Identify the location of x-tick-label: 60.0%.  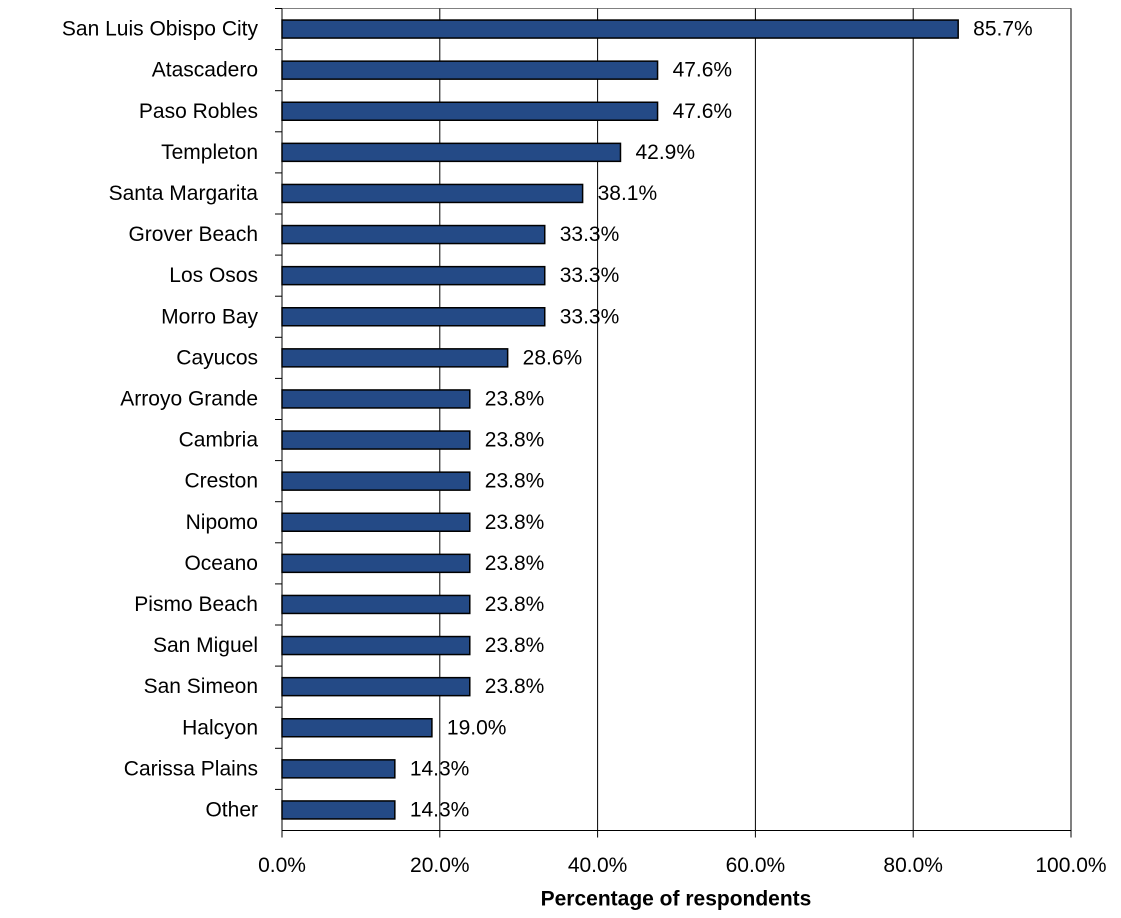
(756, 865).